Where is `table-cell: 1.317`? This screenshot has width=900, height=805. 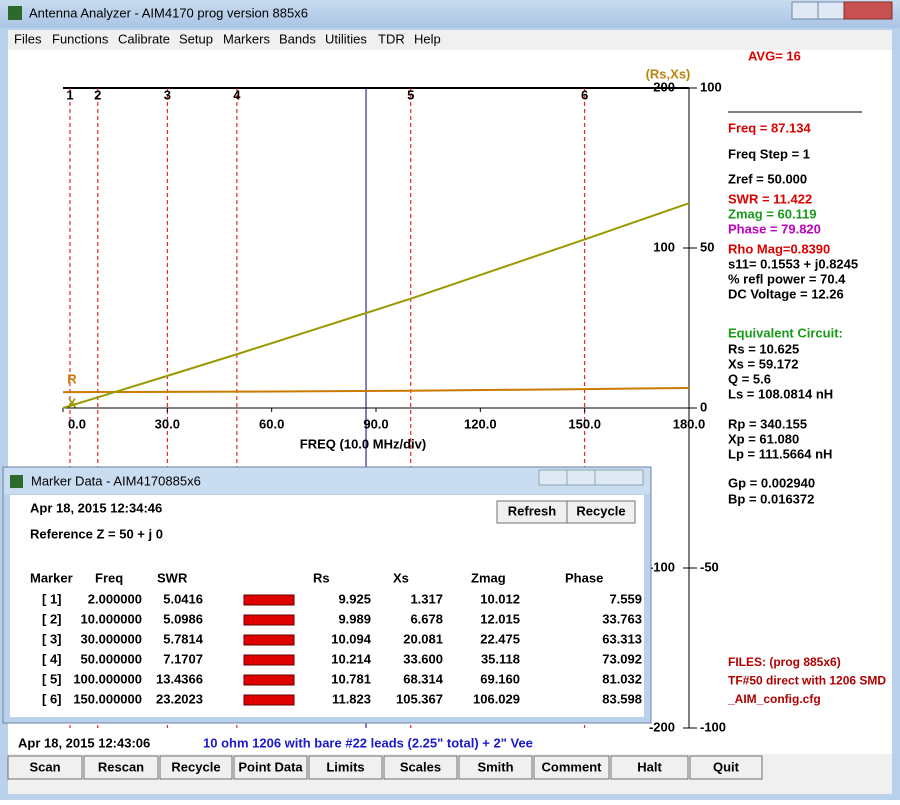
table-cell: 1.317 is located at coordinates (426, 598).